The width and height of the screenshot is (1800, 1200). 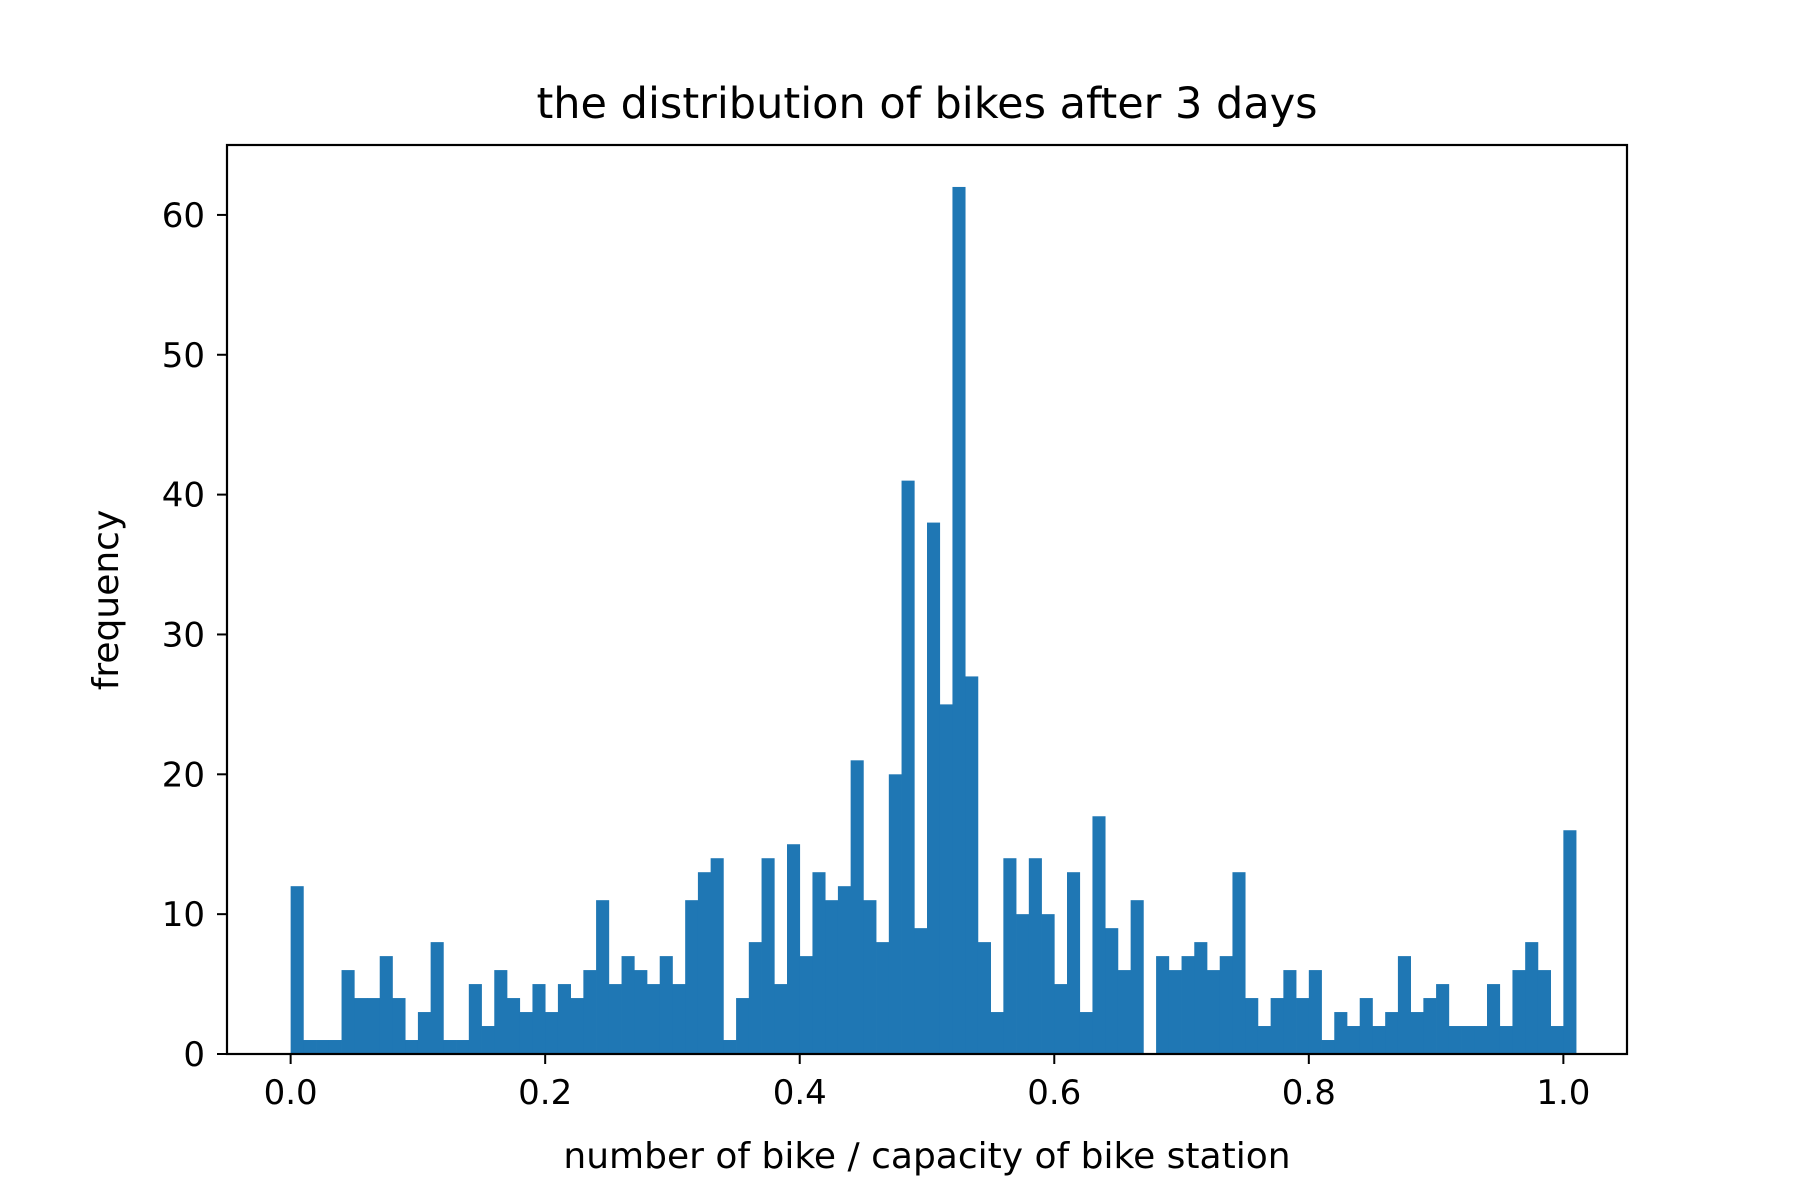 I want to click on y-tick-label: 20, so click(x=183, y=775).